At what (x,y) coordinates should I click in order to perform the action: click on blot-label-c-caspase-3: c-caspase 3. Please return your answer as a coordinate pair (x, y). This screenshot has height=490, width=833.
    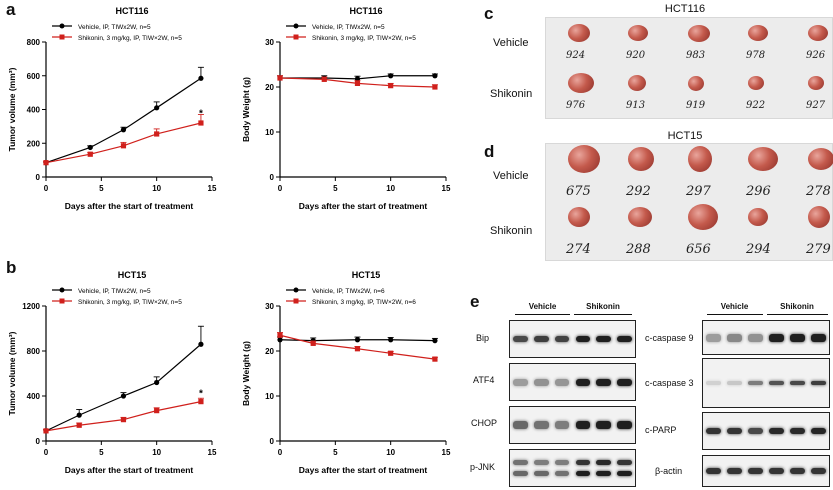
    Looking at the image, I should click on (669, 383).